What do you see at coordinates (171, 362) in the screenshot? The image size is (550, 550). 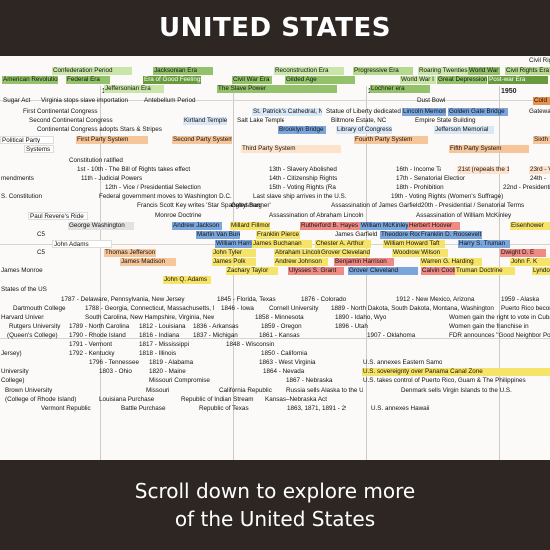 I see `timeline-event: 1819 - Alabama` at bounding box center [171, 362].